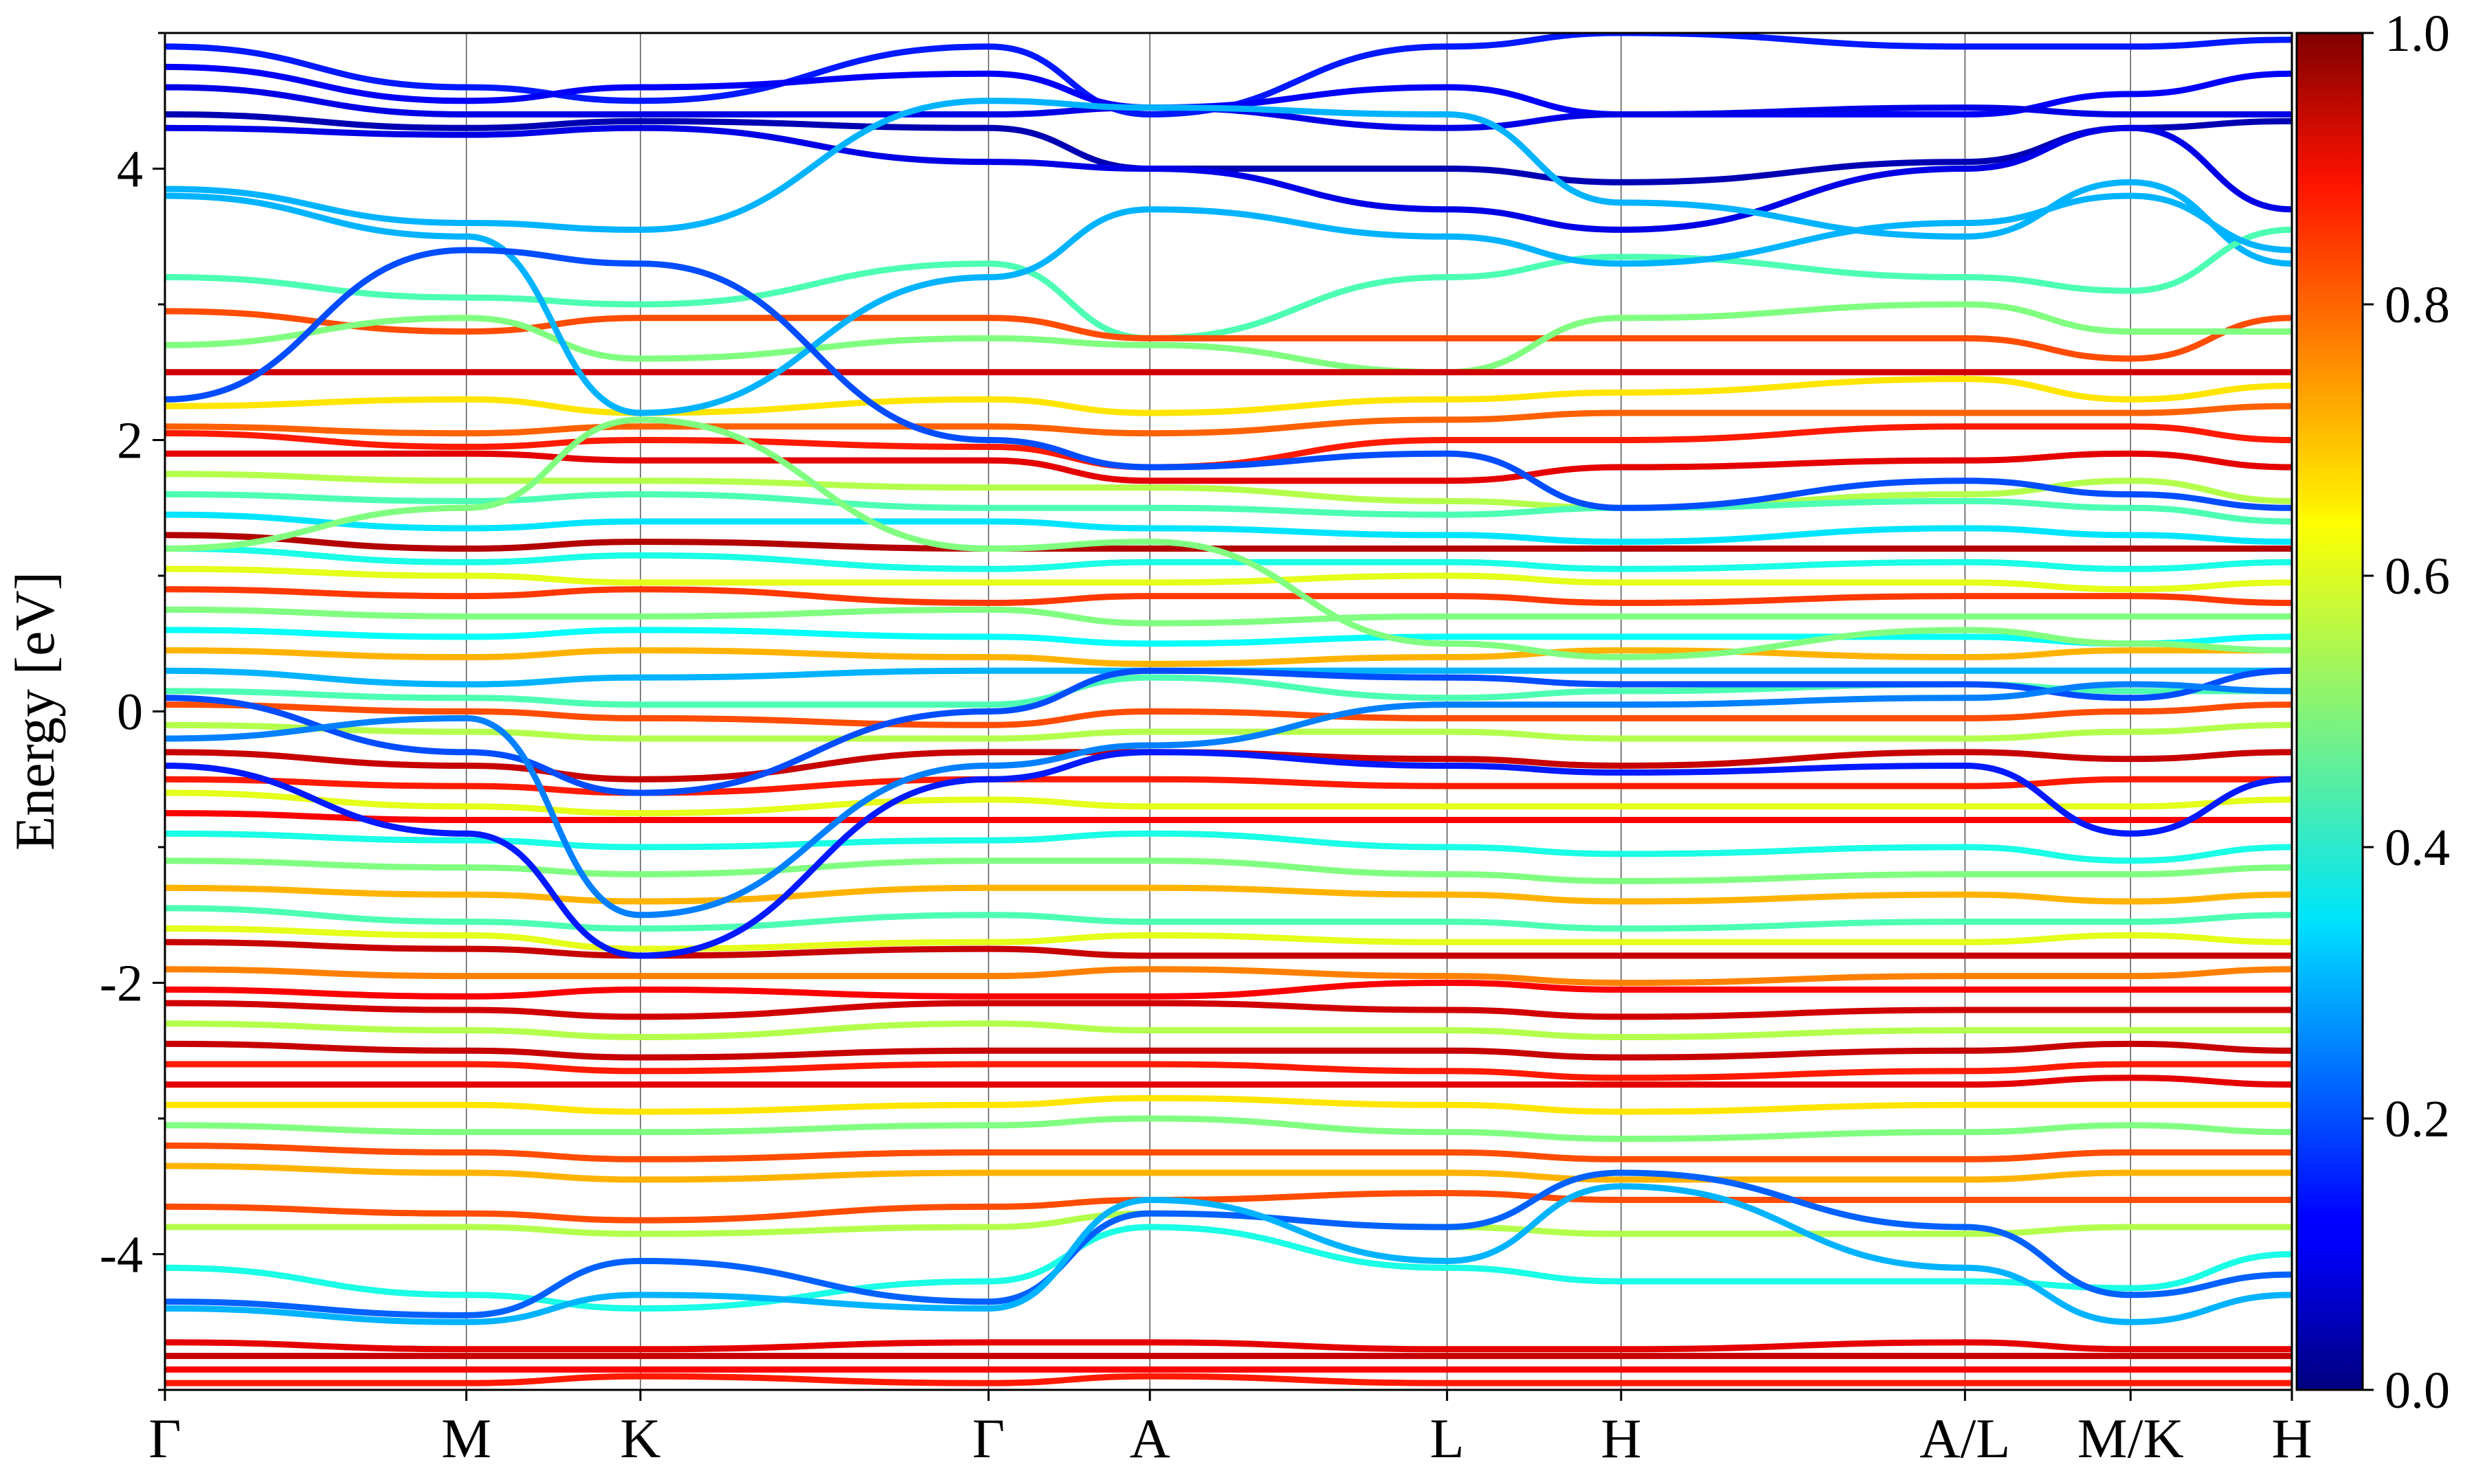 This screenshot has height=1484, width=2474. I want to click on colorbar-tick-label: 0.8, so click(2417, 305).